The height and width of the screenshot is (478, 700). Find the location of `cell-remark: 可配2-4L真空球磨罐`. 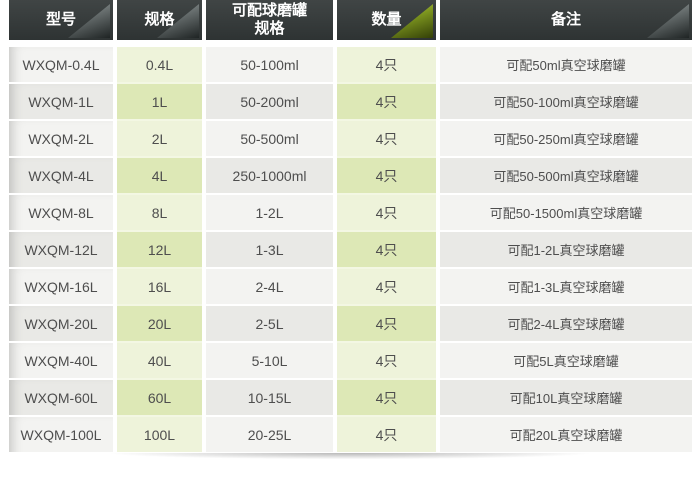

cell-remark: 可配2-4L真空球磨罐 is located at coordinates (566, 323).